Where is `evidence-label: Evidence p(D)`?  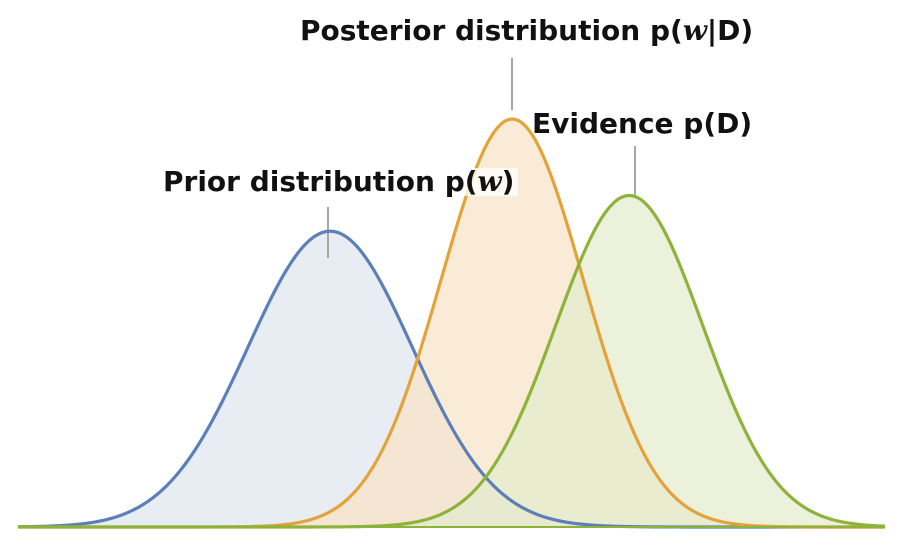
evidence-label: Evidence p(D) is located at coordinates (642, 124).